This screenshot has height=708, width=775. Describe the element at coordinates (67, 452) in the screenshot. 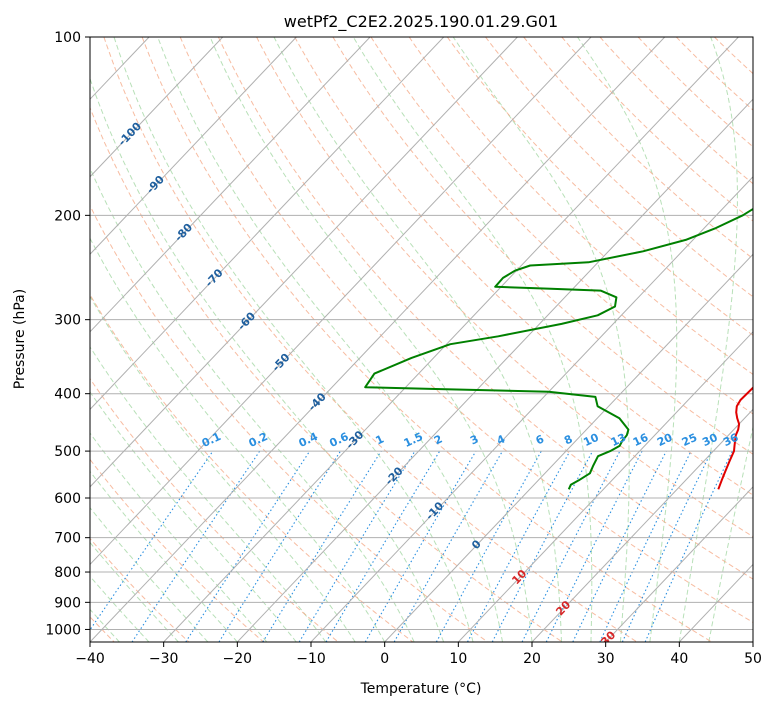

I see `y-tick-label: 500` at that location.